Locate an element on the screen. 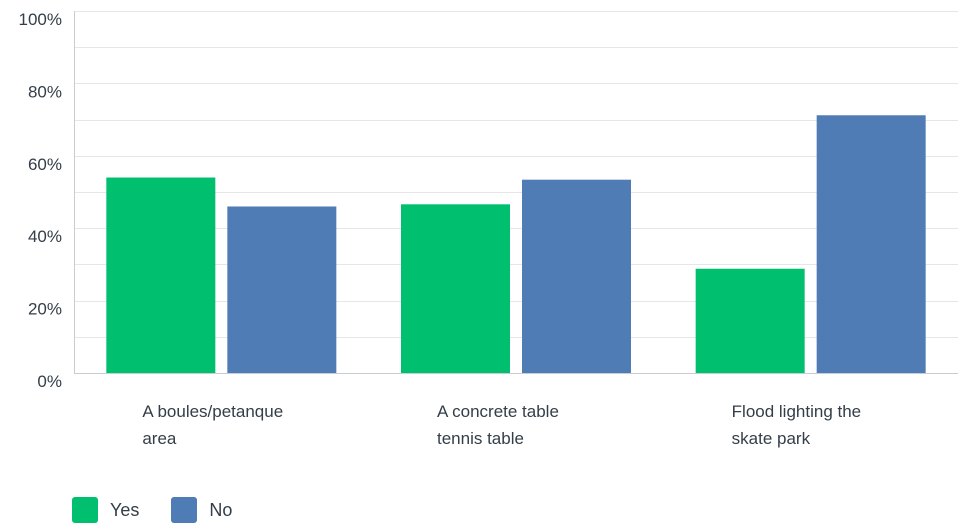  legend-label-no: No is located at coordinates (221, 509).